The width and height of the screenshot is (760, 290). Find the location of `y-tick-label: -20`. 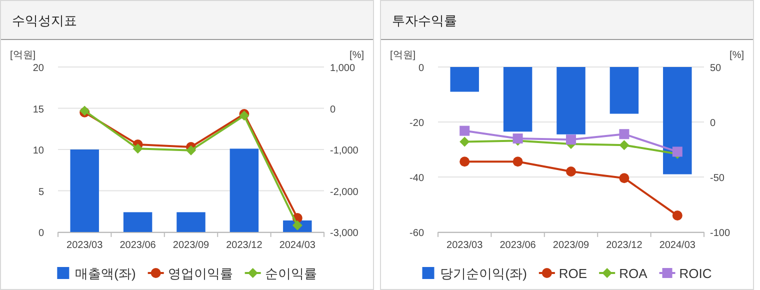

y-tick-label: -20 is located at coordinates (417, 123).